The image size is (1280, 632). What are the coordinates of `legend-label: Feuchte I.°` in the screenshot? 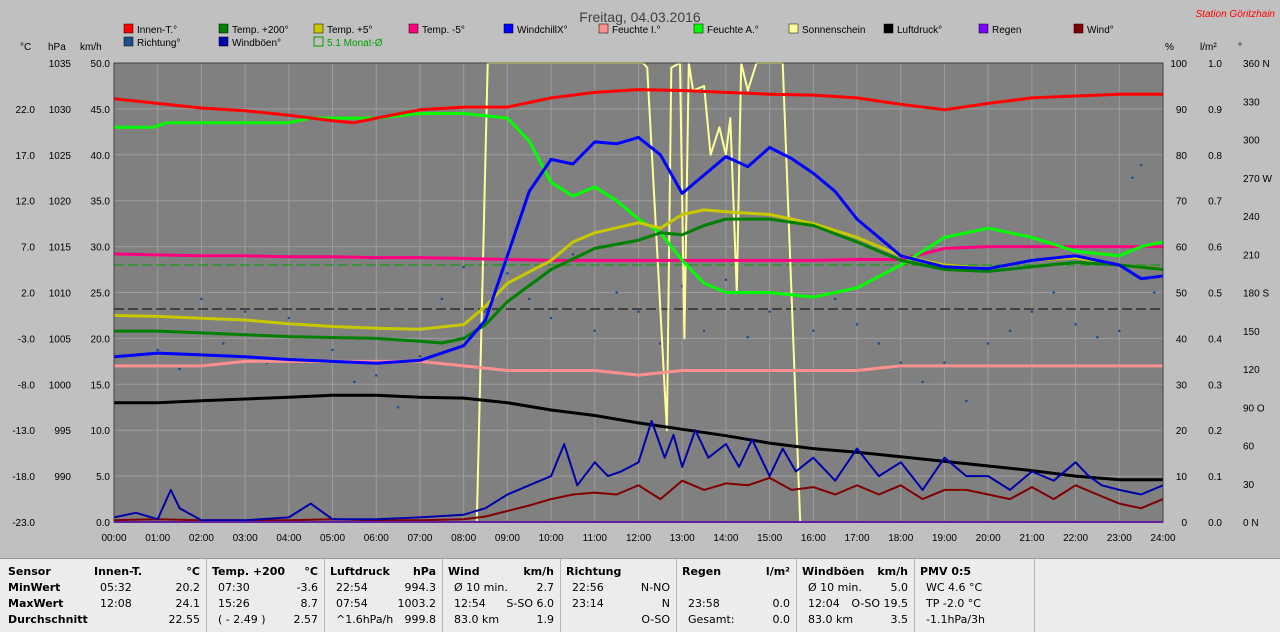 It's located at (636, 30).